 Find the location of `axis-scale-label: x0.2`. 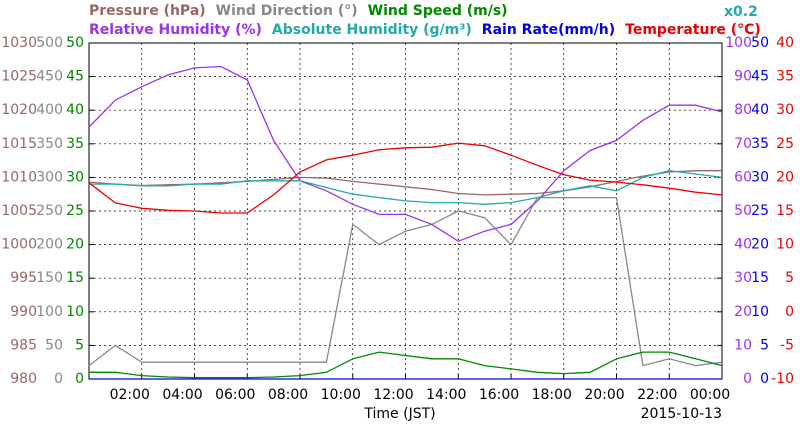

axis-scale-label: x0.2 is located at coordinates (741, 12).